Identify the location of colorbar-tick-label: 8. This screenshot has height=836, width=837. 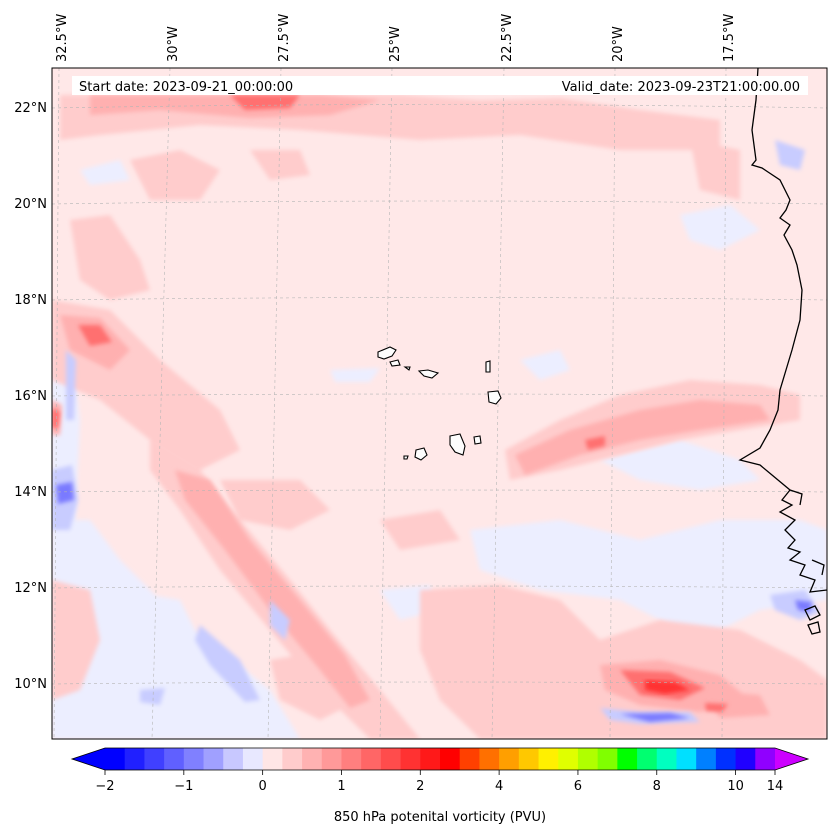
(657, 786).